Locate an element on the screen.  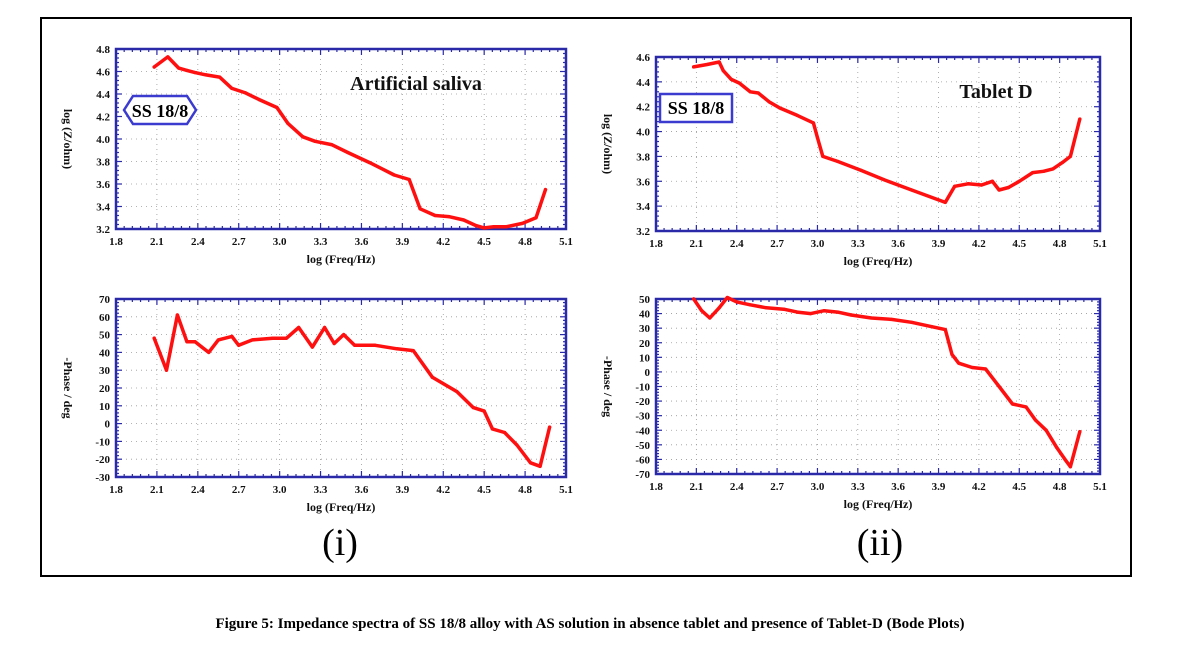
y-tick-label: 20 is located at coordinates (105, 389).